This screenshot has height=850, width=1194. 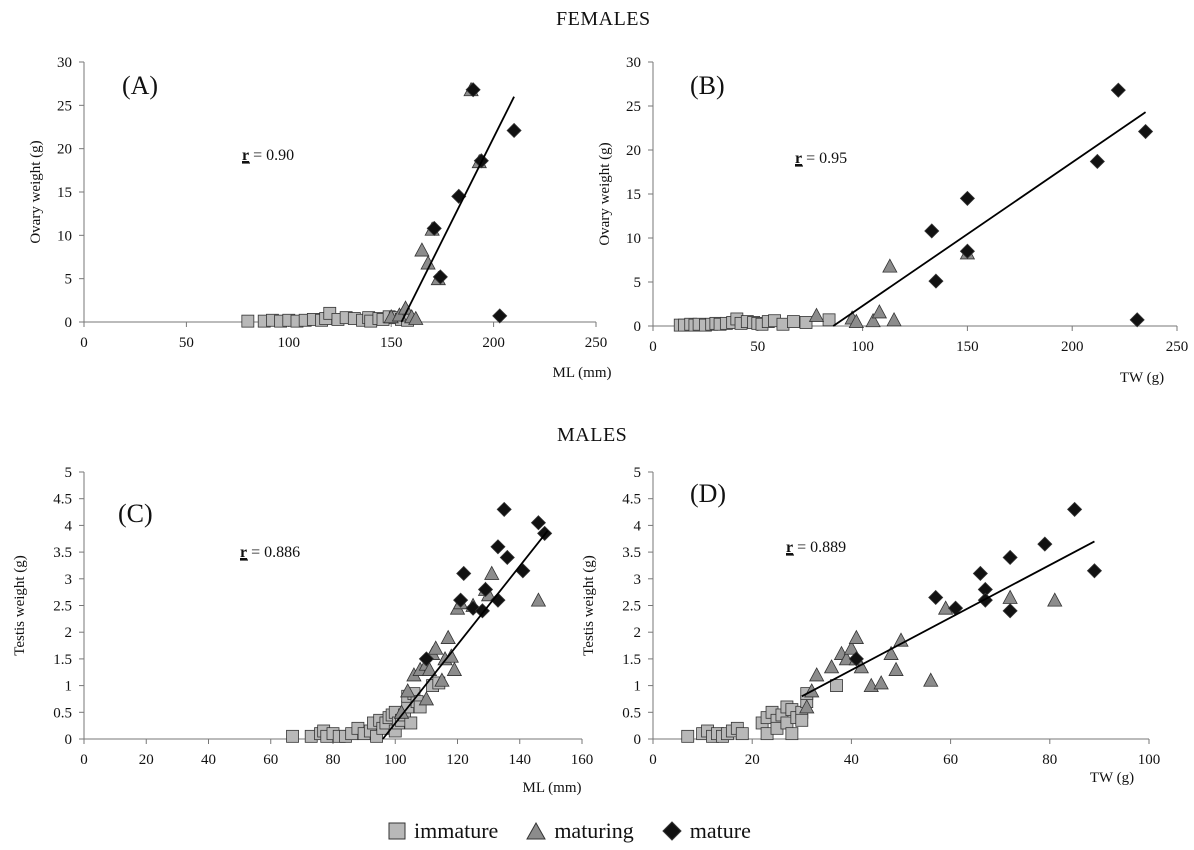 I want to click on panel-3-trendline, so click(x=948, y=619).